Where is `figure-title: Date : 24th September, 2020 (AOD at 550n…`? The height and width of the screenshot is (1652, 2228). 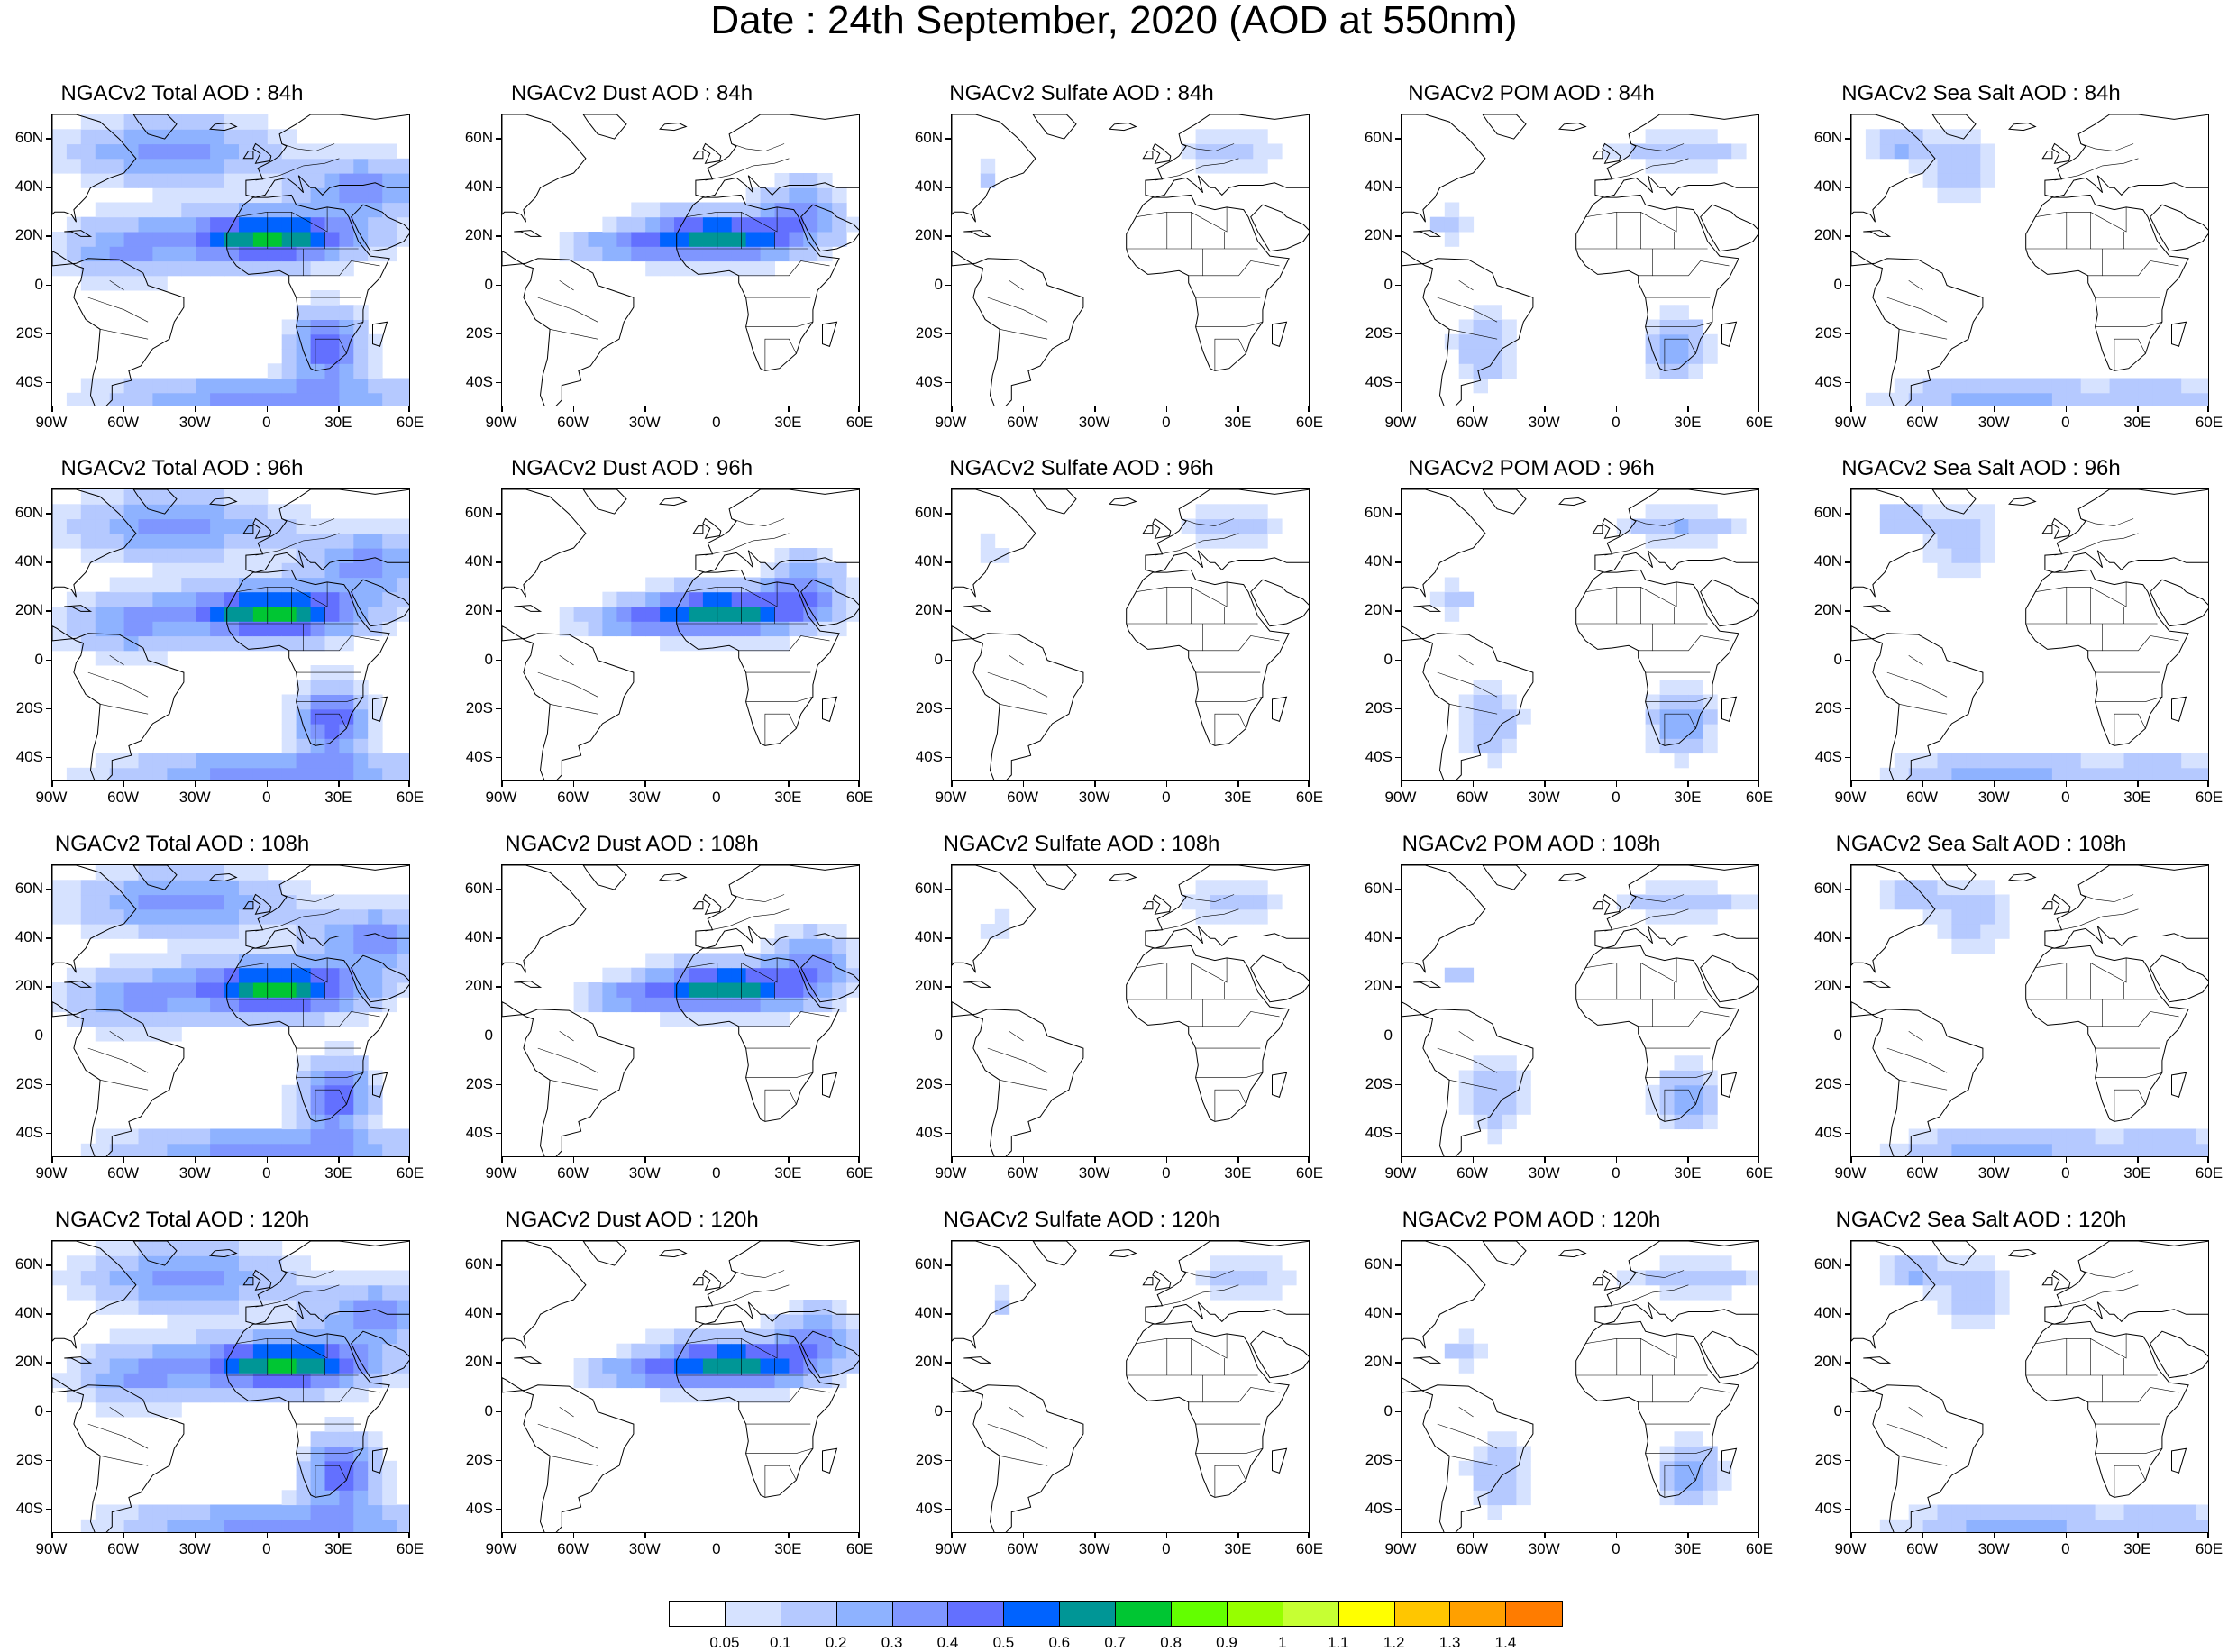
figure-title: Date : 24th September, 2020 (AOD at 550n… is located at coordinates (1114, 21).